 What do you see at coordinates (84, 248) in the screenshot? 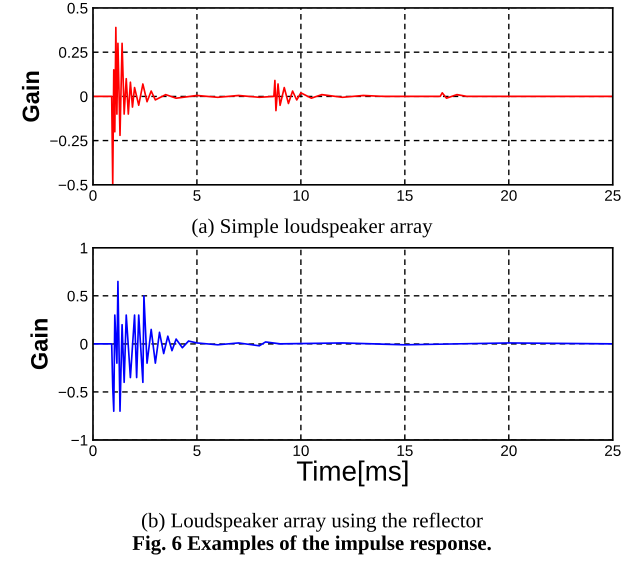
I see `y-tick-label: 1` at bounding box center [84, 248].